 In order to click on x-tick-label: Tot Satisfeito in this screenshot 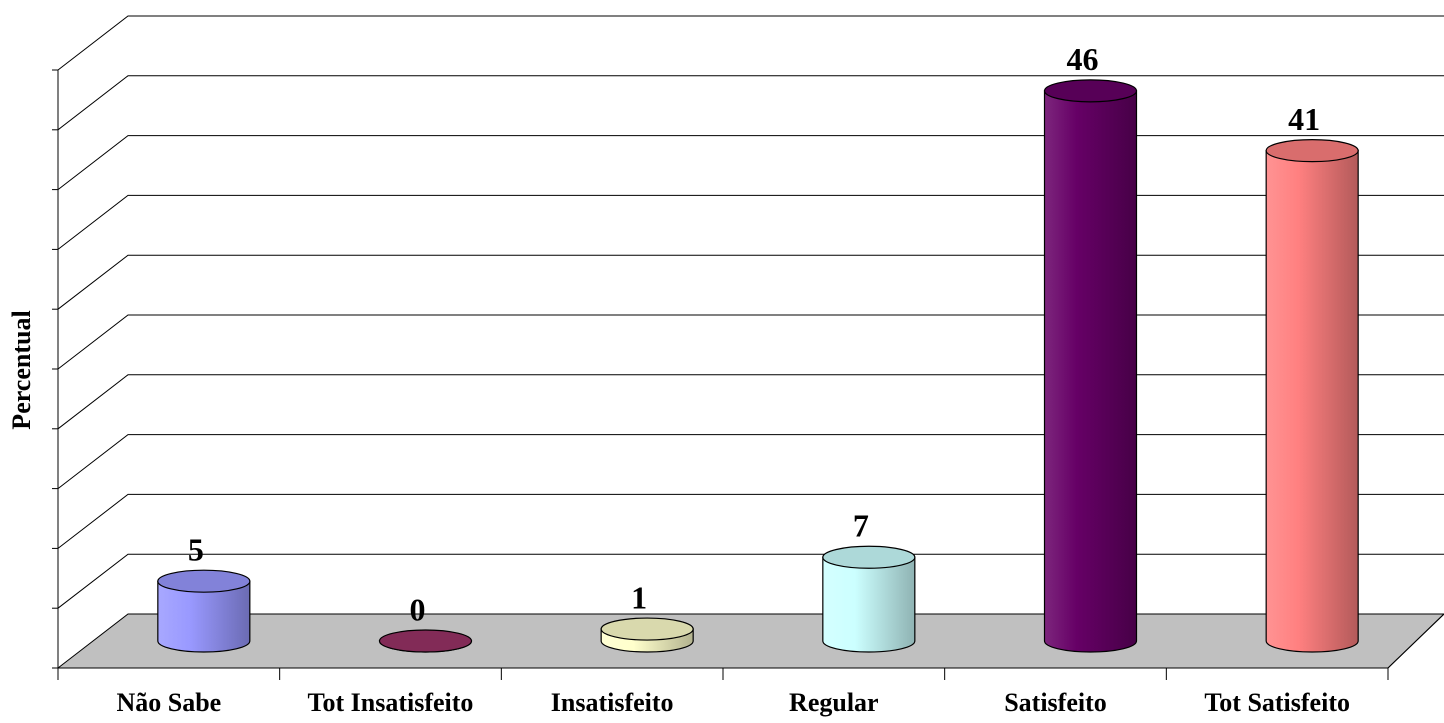, I will do `click(1277, 702)`.